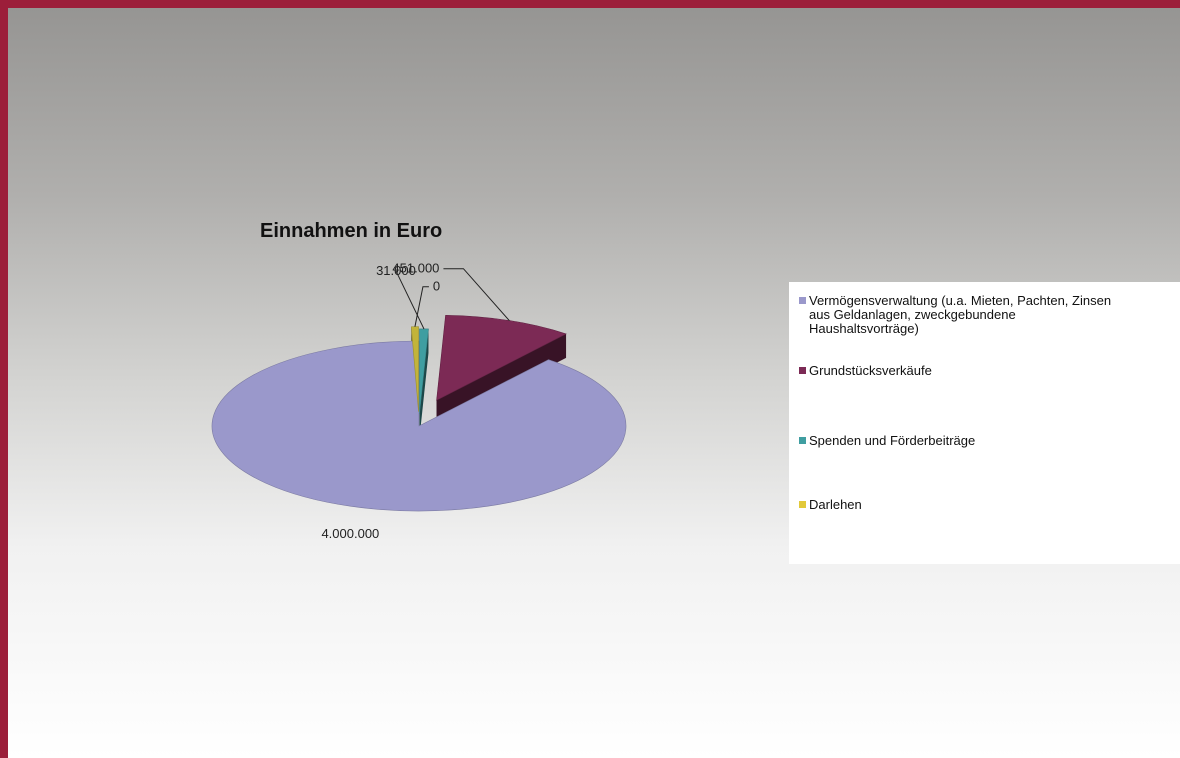 Image resolution: width=1180 pixels, height=758 pixels. What do you see at coordinates (350, 533) in the screenshot?
I see `data-label-vermoegensverwaltung: 4.000.000` at bounding box center [350, 533].